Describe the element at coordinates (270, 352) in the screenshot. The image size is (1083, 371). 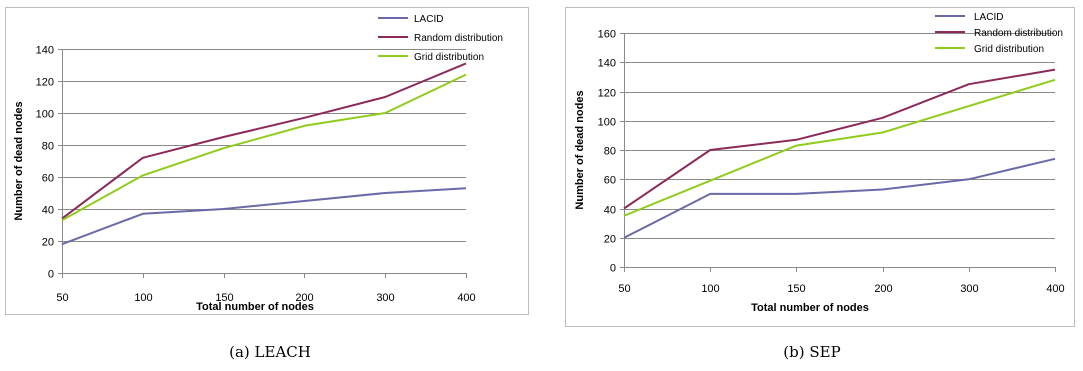
I see `chart-caption-leach: (a) LEACH` at that location.